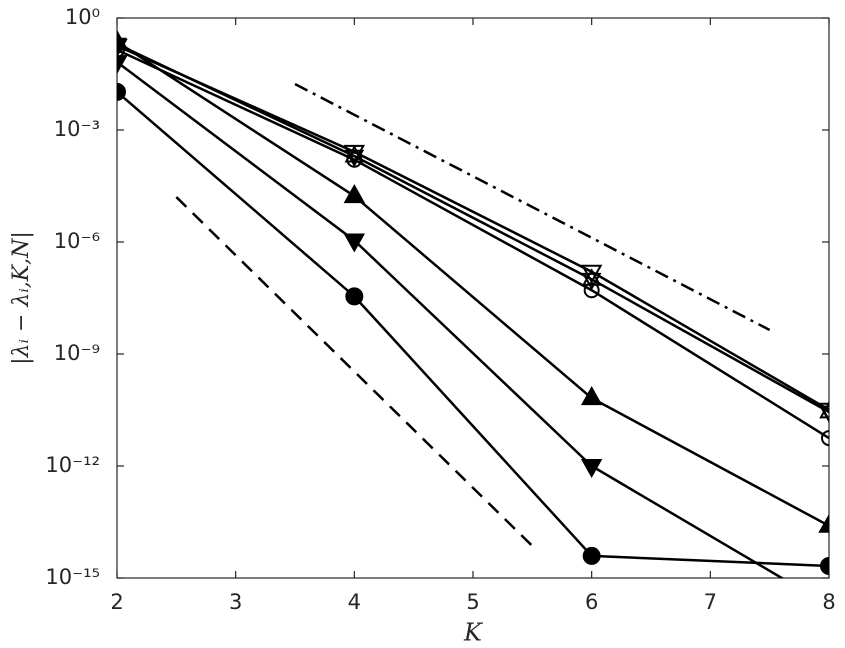 The width and height of the screenshot is (845, 648). Describe the element at coordinates (710, 602) in the screenshot. I see `x-tick-label: 7` at that location.